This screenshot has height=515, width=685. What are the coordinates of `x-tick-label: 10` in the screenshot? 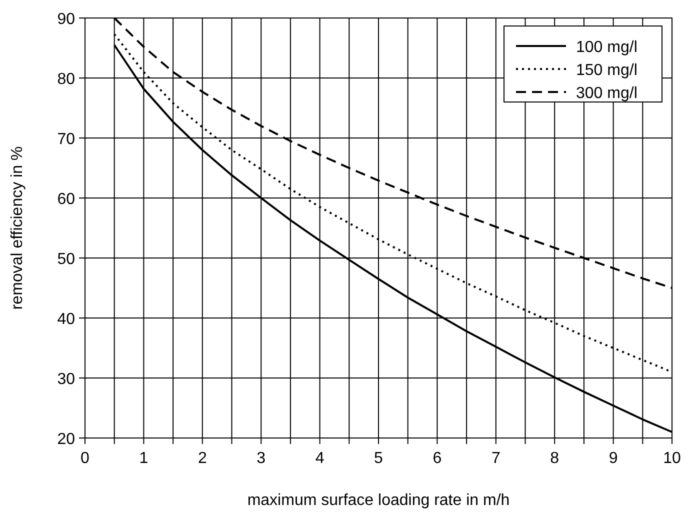 It's located at (672, 458).